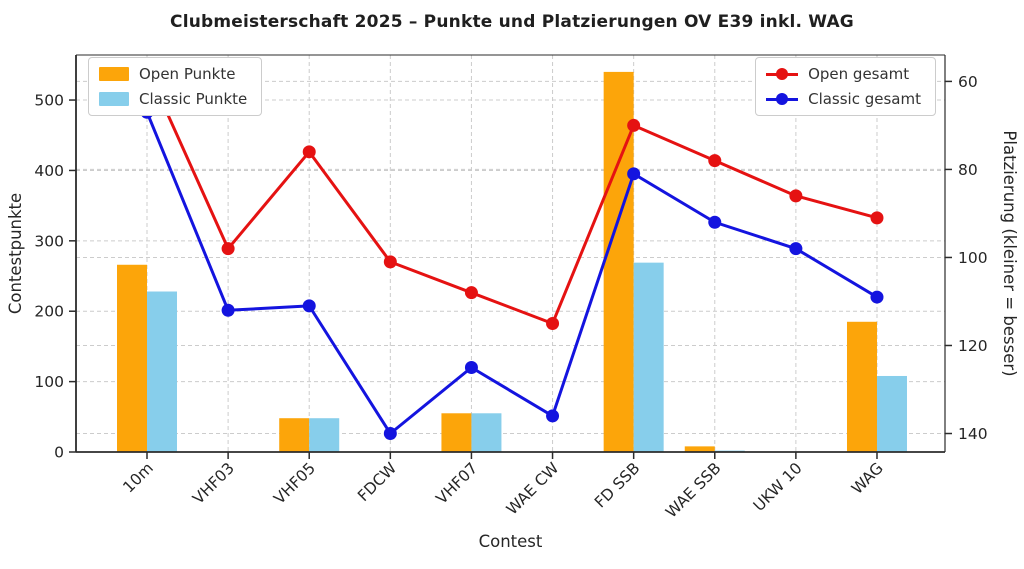 This screenshot has width=1024, height=569. I want to click on left-tick-label: 300, so click(49, 241).